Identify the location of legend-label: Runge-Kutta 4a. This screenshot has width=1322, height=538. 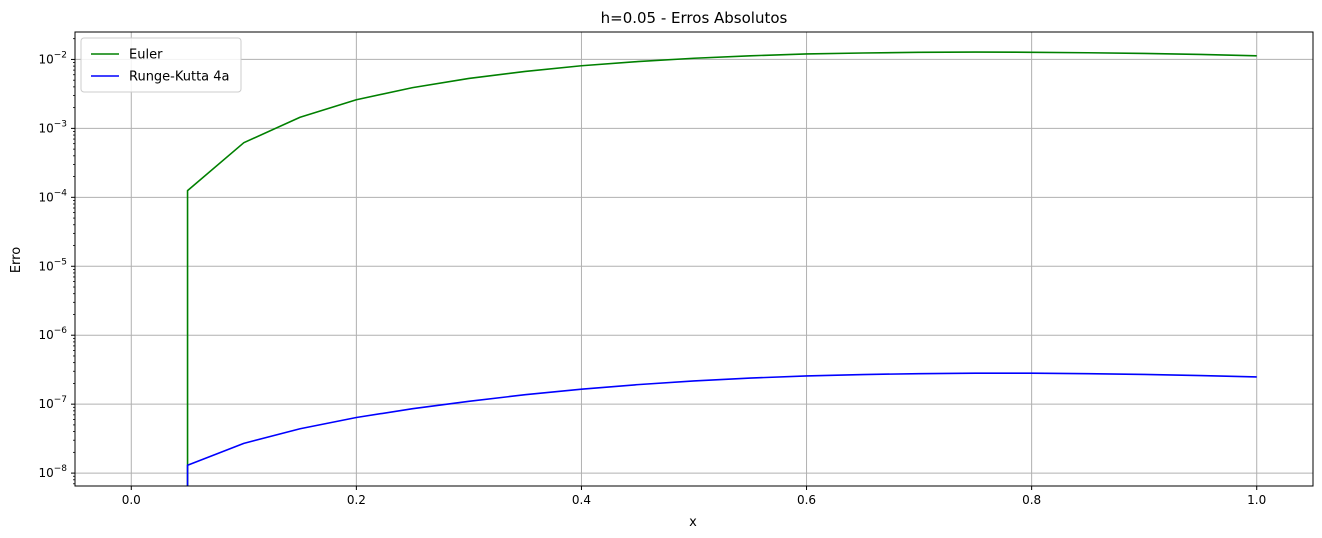
(179, 77).